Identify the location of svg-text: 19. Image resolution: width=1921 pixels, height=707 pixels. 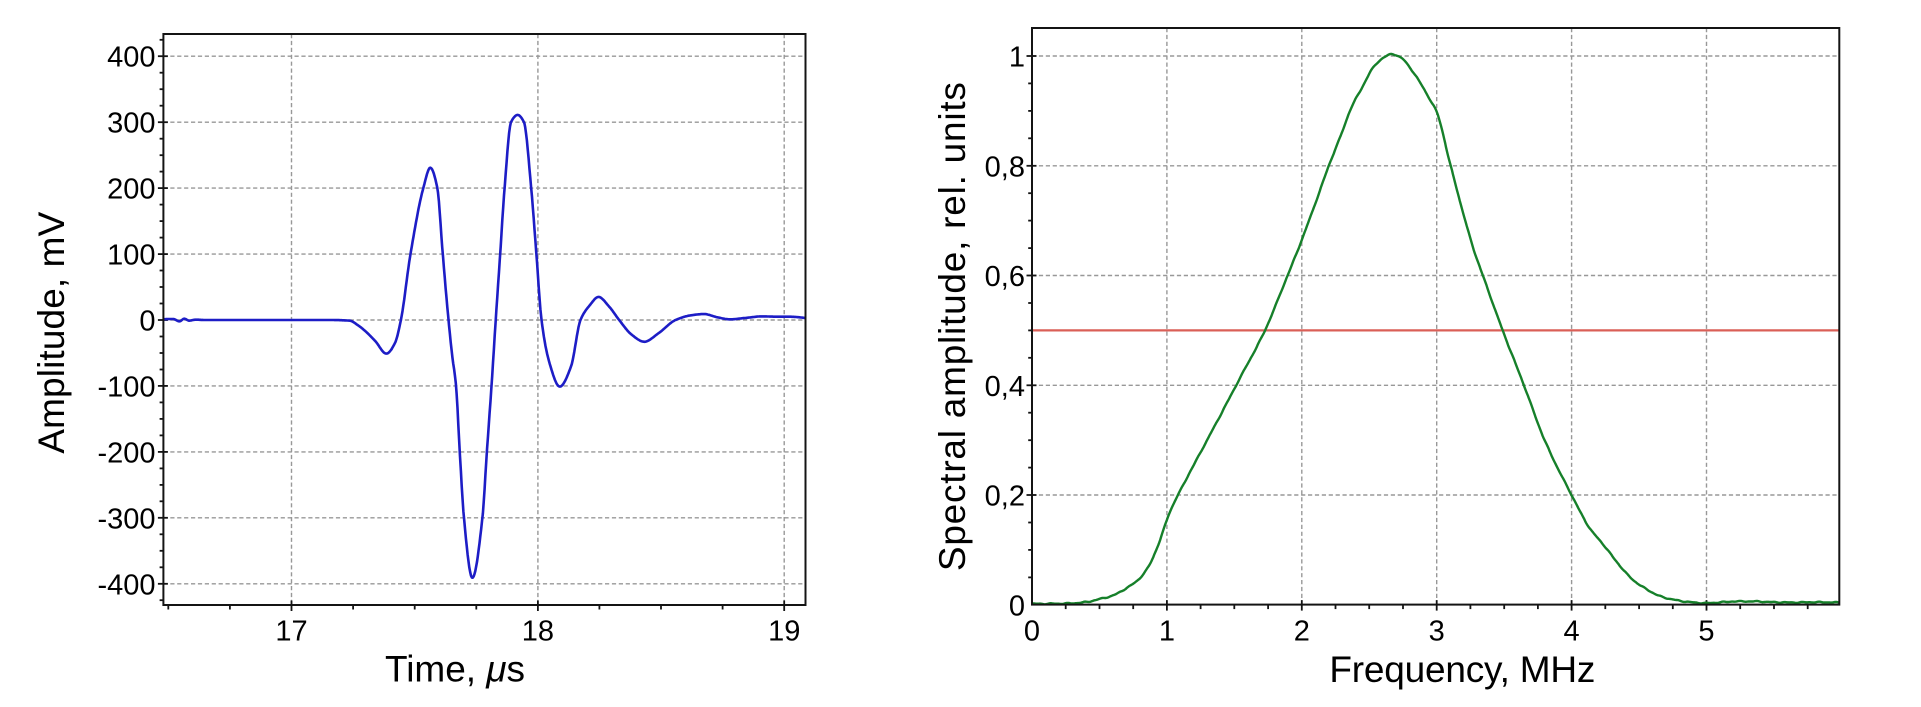
(784, 632).